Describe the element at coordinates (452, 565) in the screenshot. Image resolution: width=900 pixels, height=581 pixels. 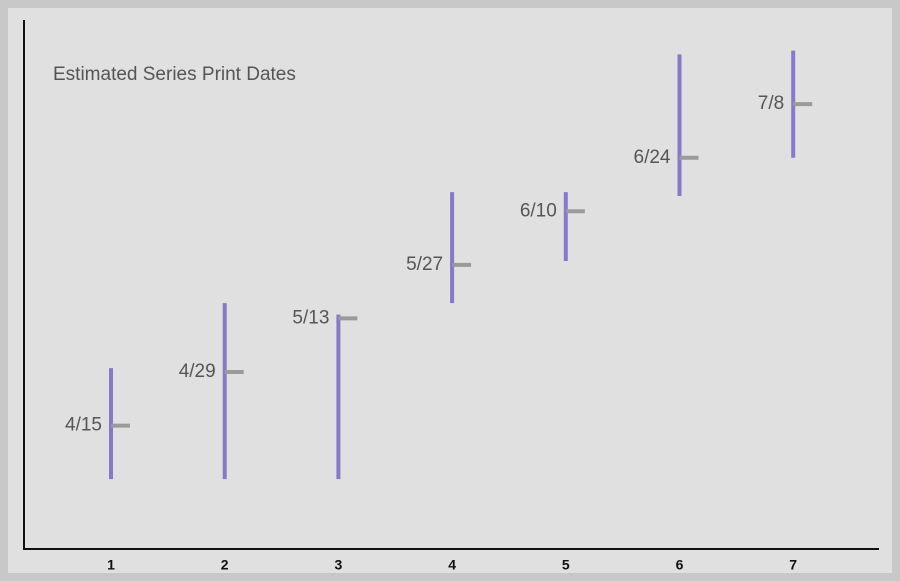
I see `x-tick-label: 4` at that location.